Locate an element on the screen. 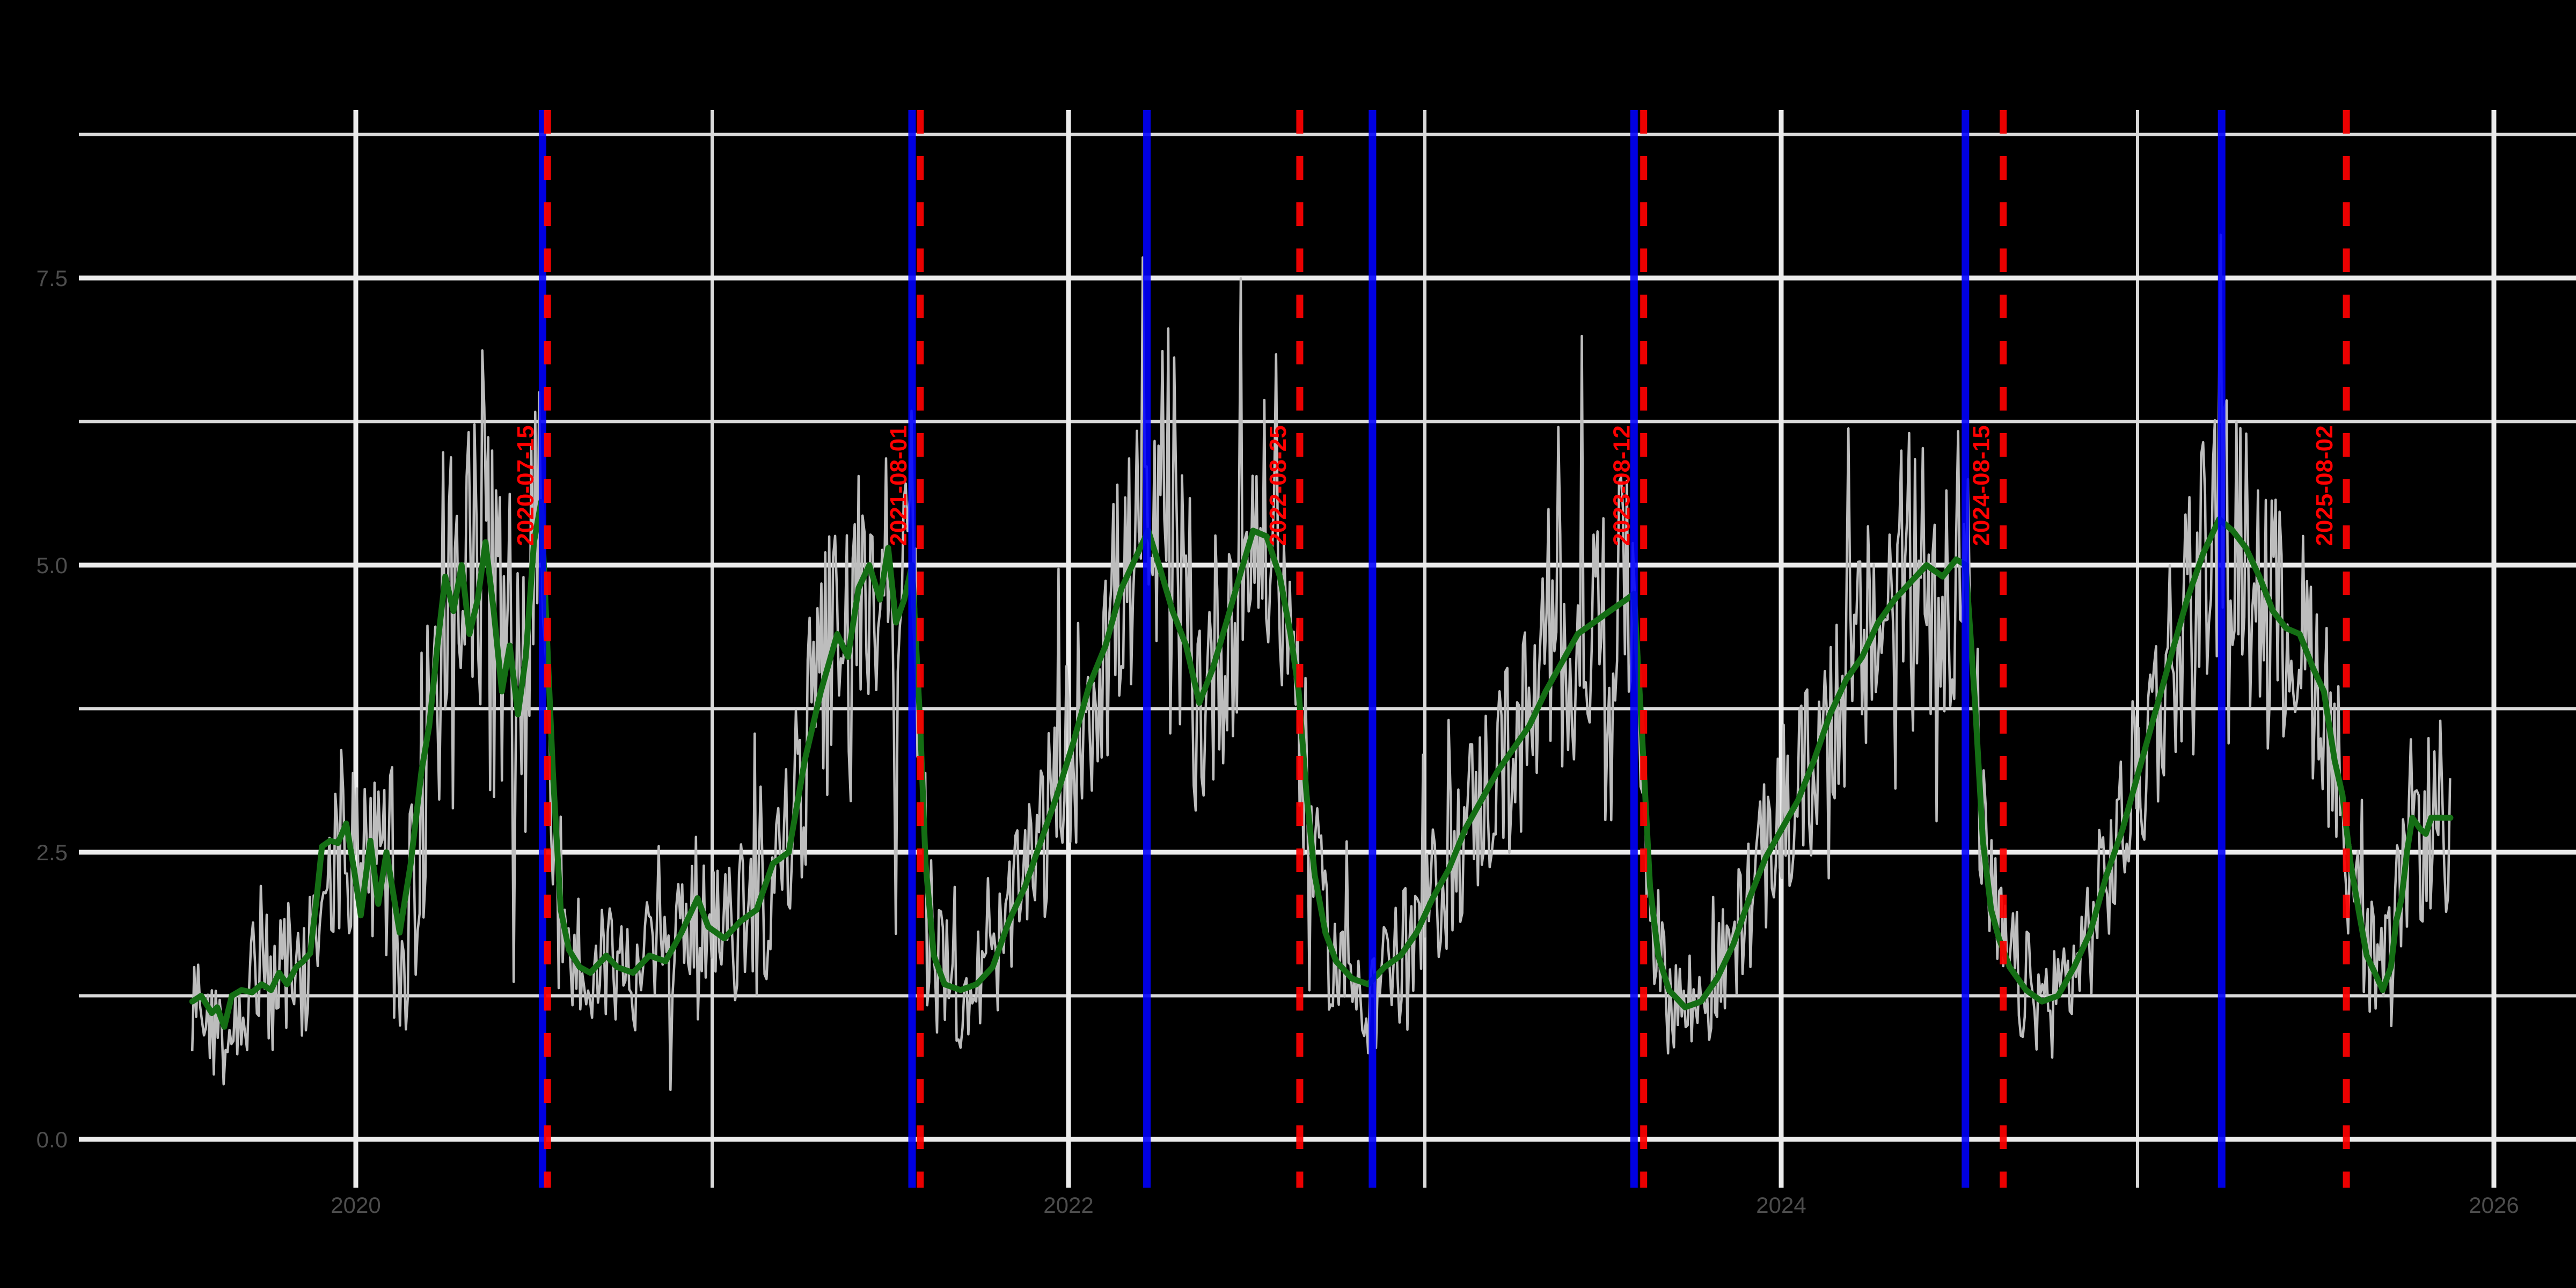  x-tick-label: 2026 is located at coordinates (2494, 1205).